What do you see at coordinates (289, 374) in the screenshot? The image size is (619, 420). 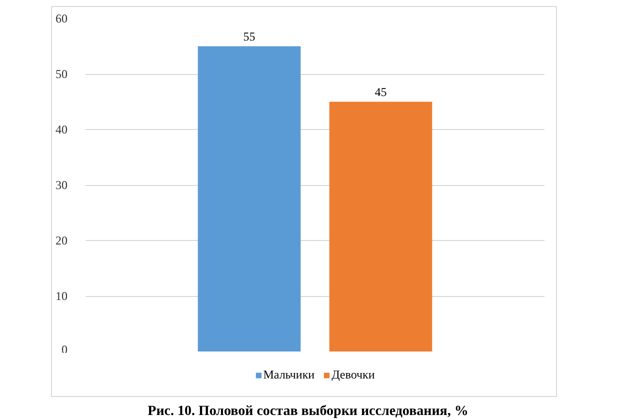 I see `legend-label: Мальчики` at bounding box center [289, 374].